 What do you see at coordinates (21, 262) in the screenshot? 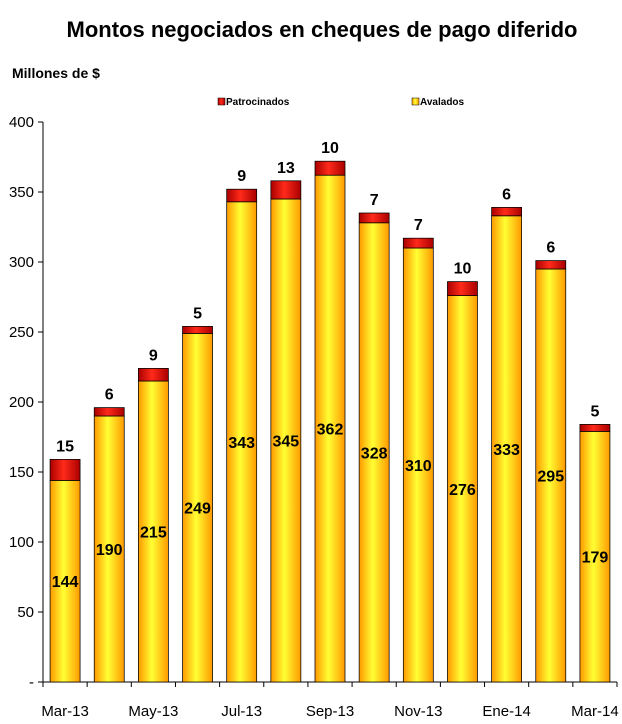
I see `y-tick-label: 300` at bounding box center [21, 262].